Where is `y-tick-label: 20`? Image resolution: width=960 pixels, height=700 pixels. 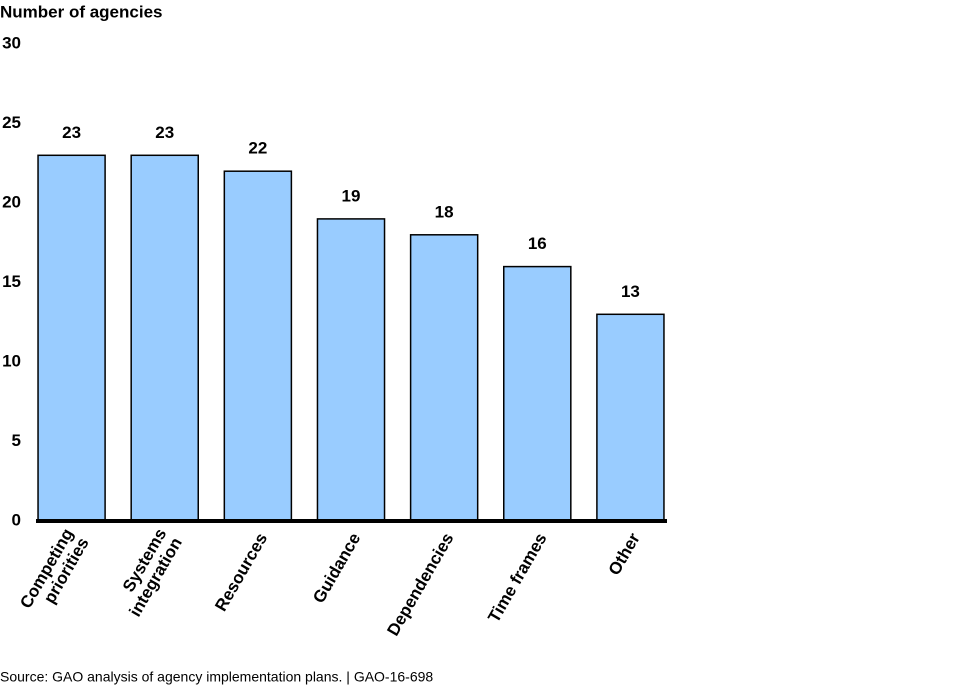 y-tick-label: 20 is located at coordinates (11, 201).